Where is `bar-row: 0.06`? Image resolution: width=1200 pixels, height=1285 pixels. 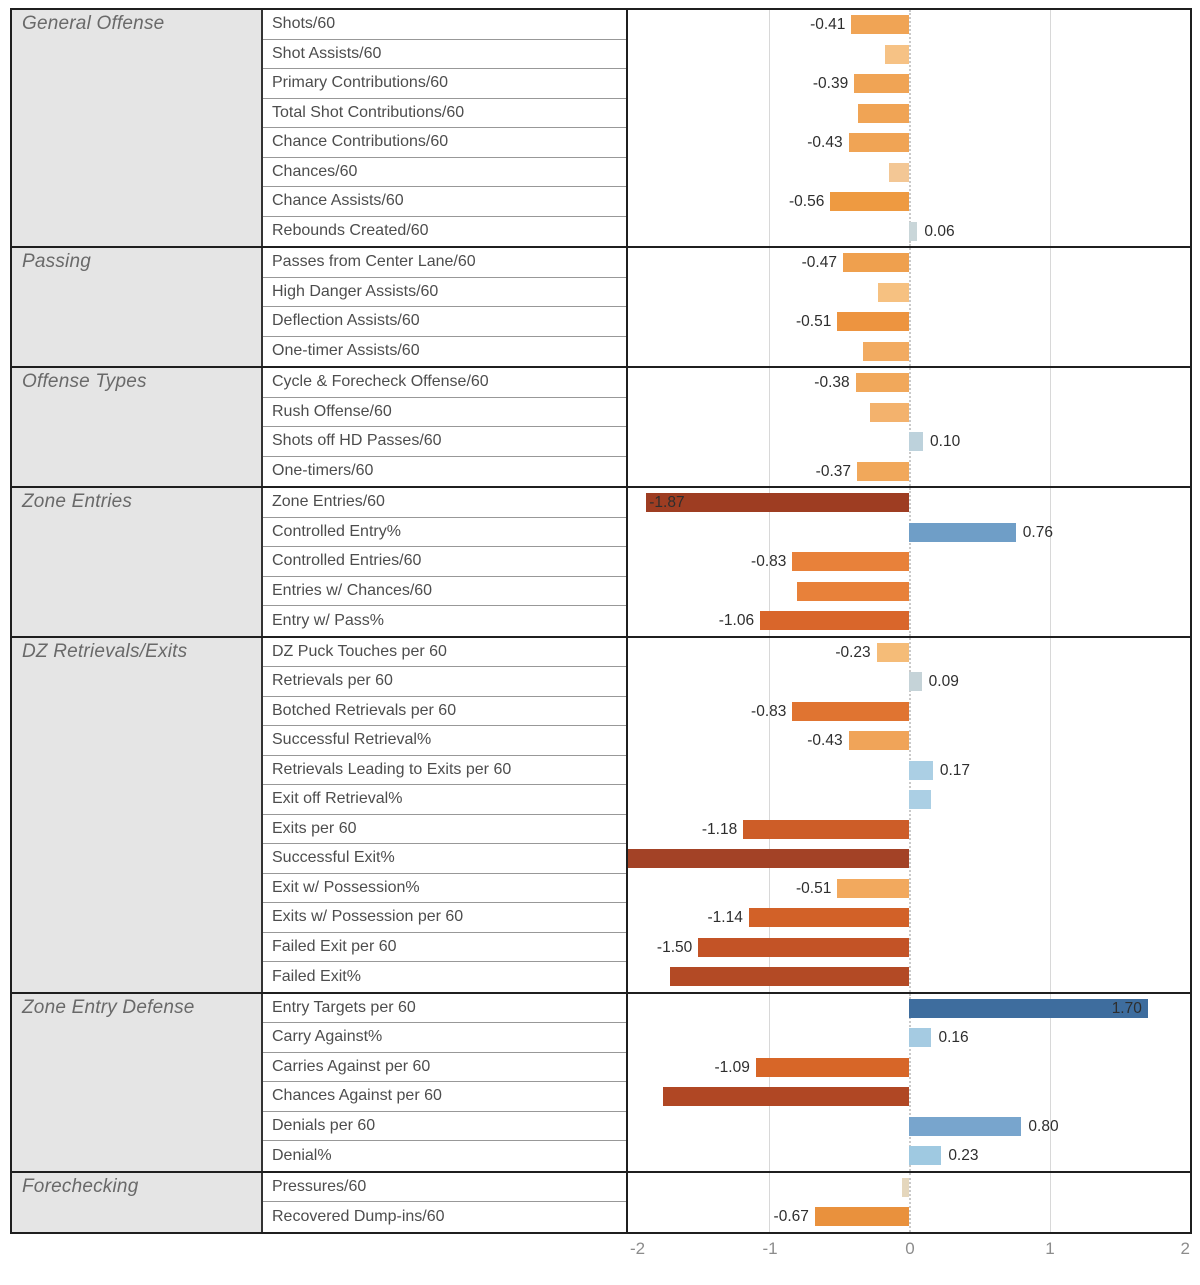 bar-row: 0.06 is located at coordinates (909, 232).